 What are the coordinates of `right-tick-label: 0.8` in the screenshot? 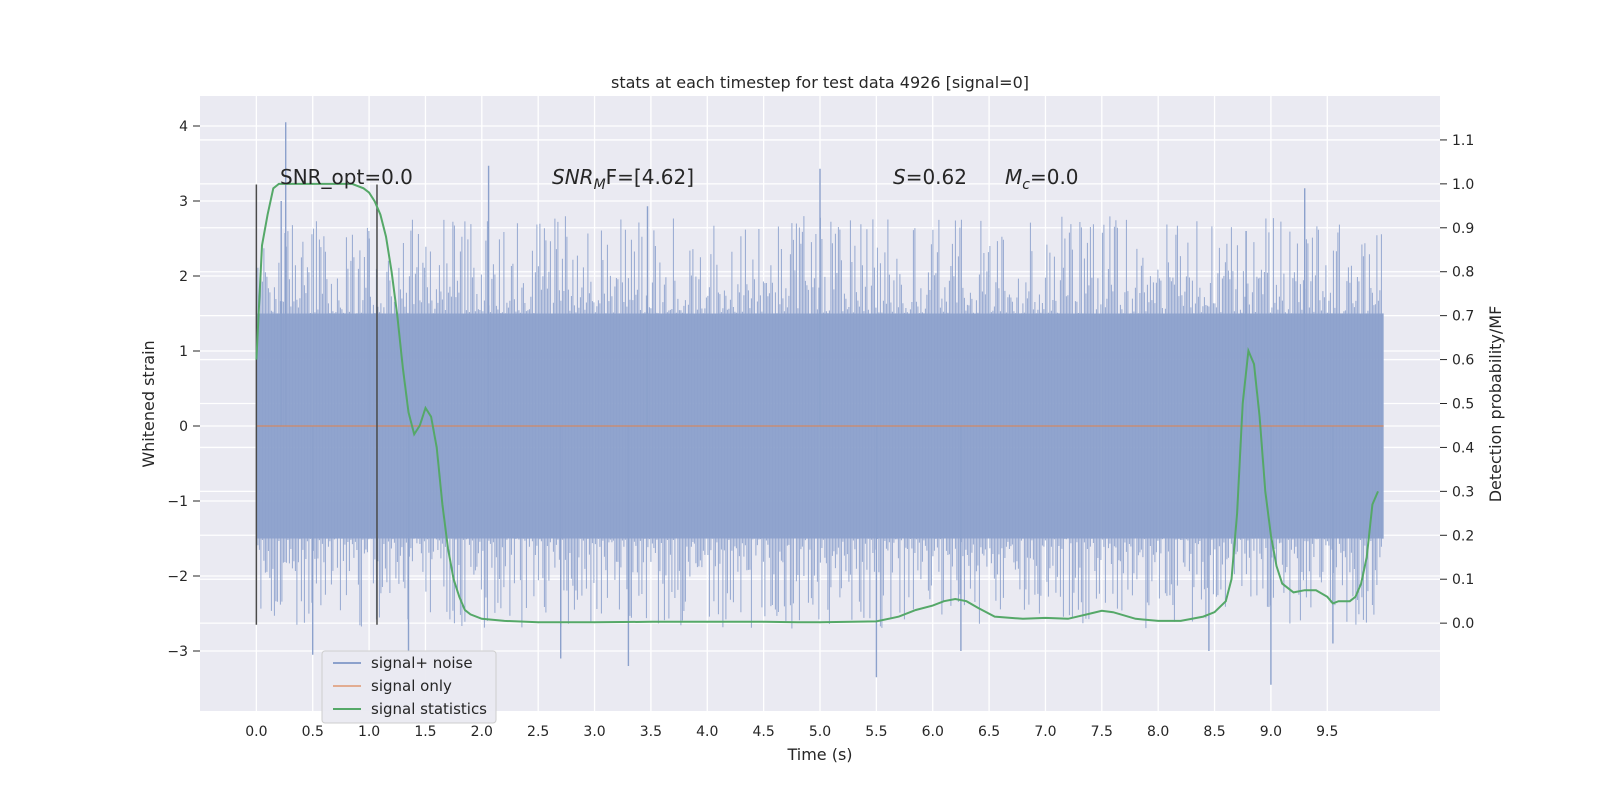 It's located at (1463, 273).